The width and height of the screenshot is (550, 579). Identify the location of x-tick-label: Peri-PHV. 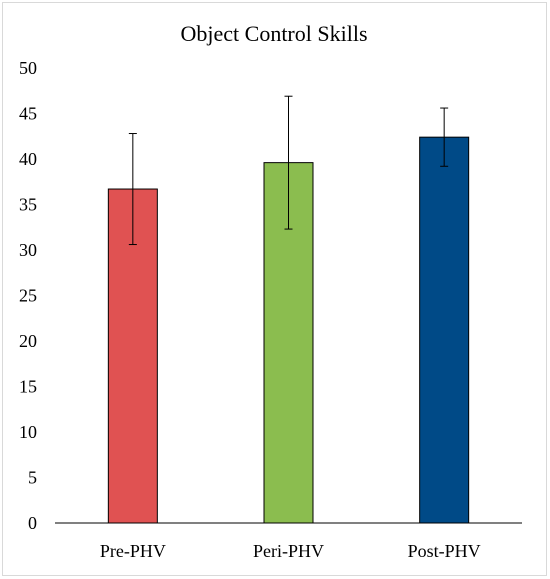
(288, 551).